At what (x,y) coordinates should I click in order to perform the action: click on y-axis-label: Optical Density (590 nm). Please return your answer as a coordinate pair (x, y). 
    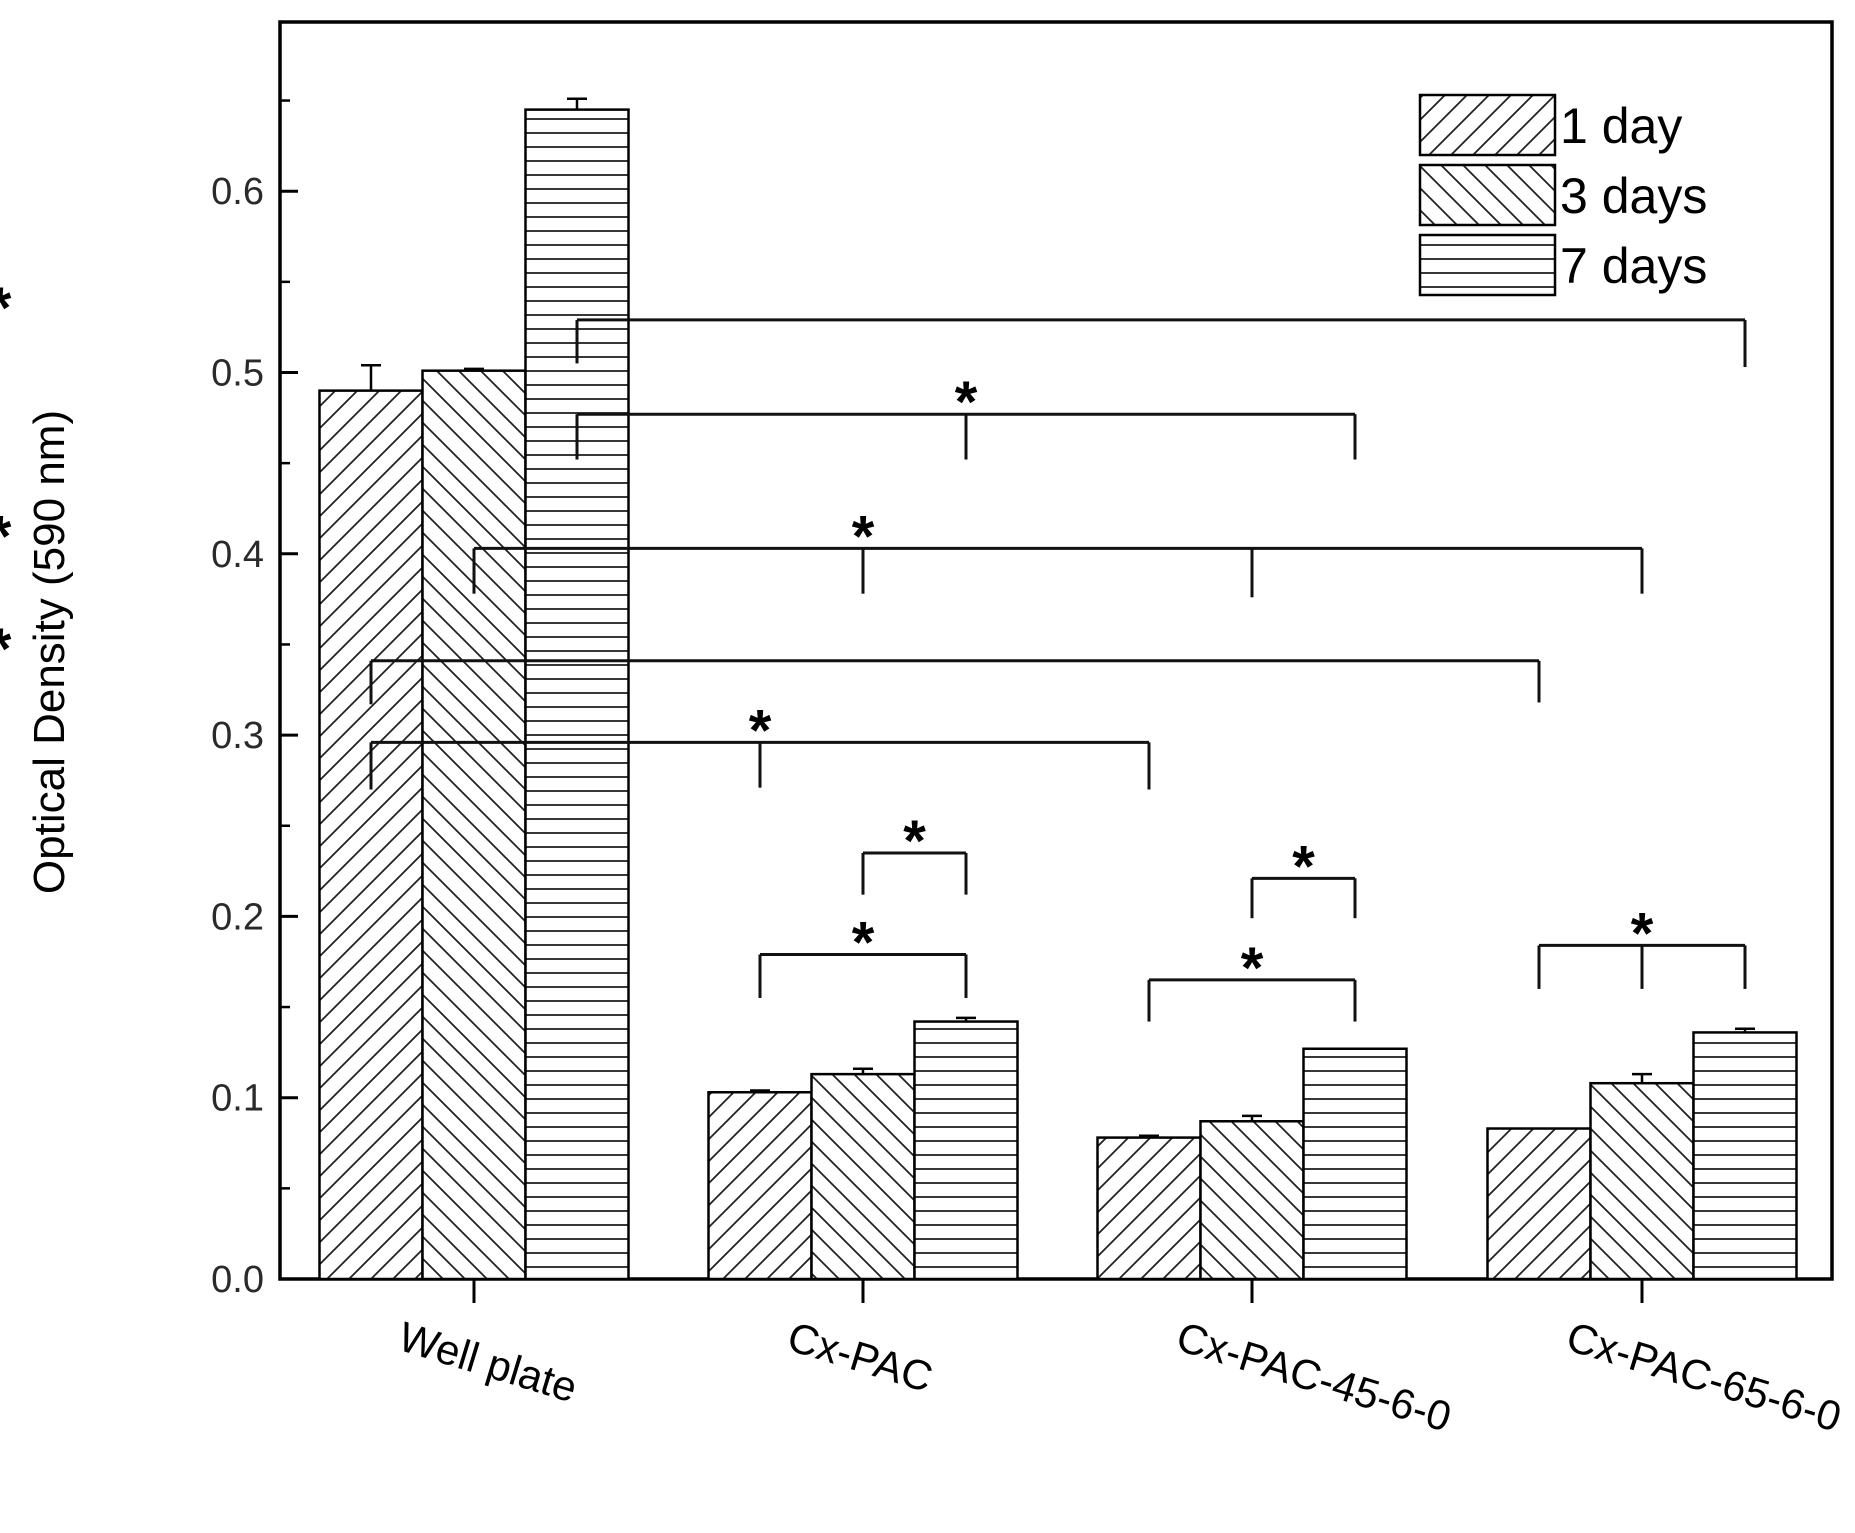
    Looking at the image, I should click on (49, 652).